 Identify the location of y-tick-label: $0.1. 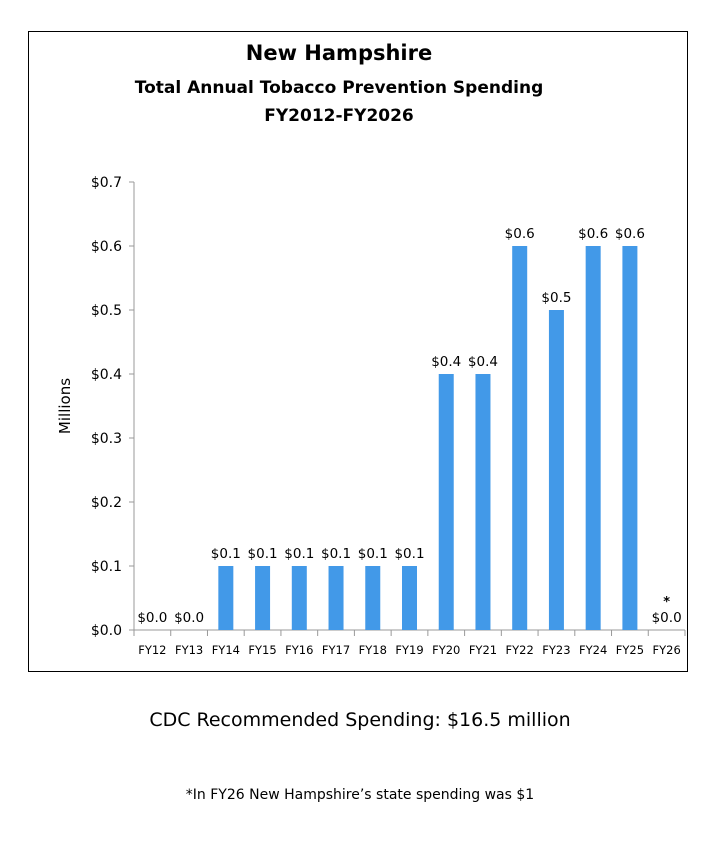
(106, 567).